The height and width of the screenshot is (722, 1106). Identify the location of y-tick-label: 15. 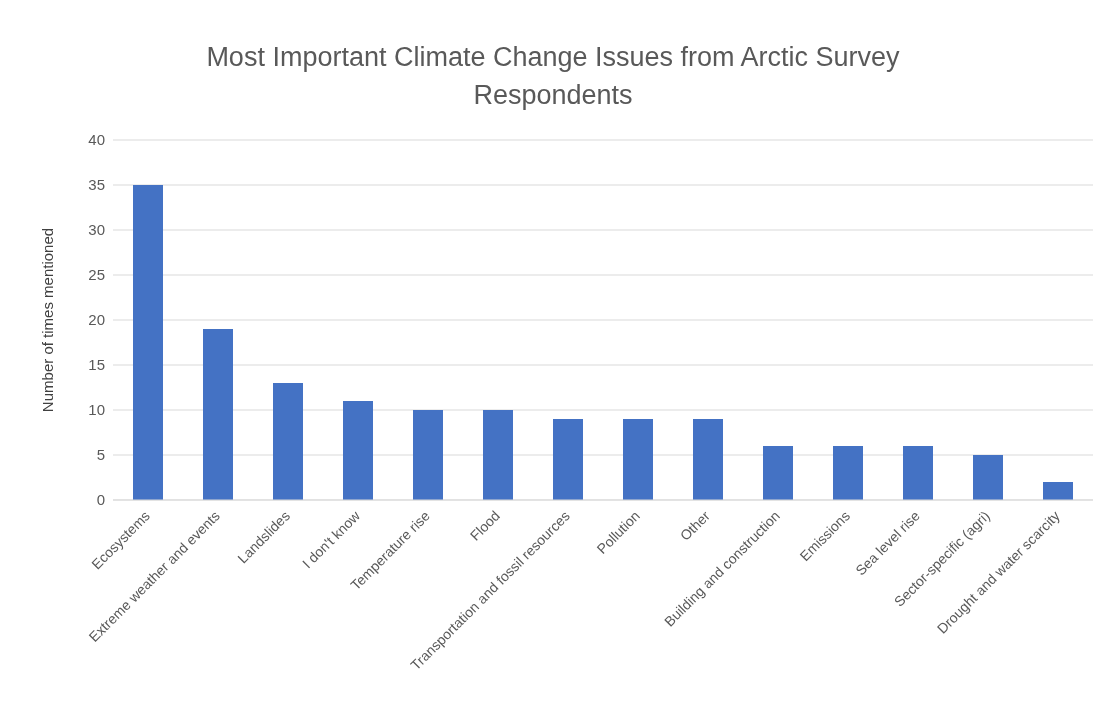
(96, 365).